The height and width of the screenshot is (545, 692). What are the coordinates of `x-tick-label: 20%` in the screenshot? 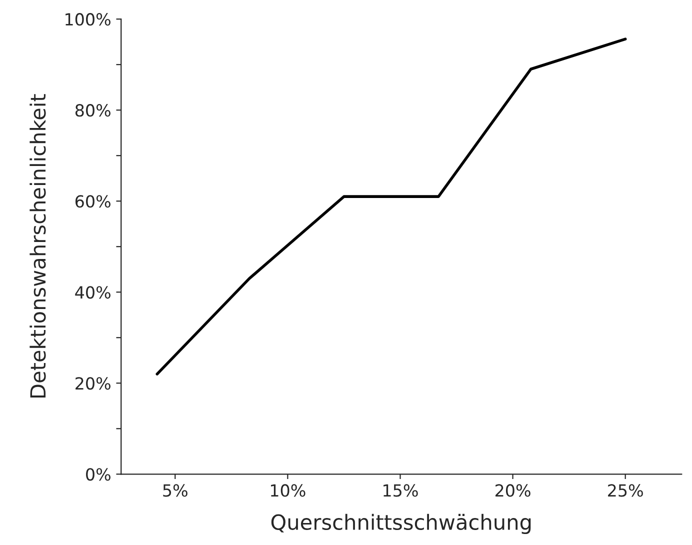 It's located at (512, 490).